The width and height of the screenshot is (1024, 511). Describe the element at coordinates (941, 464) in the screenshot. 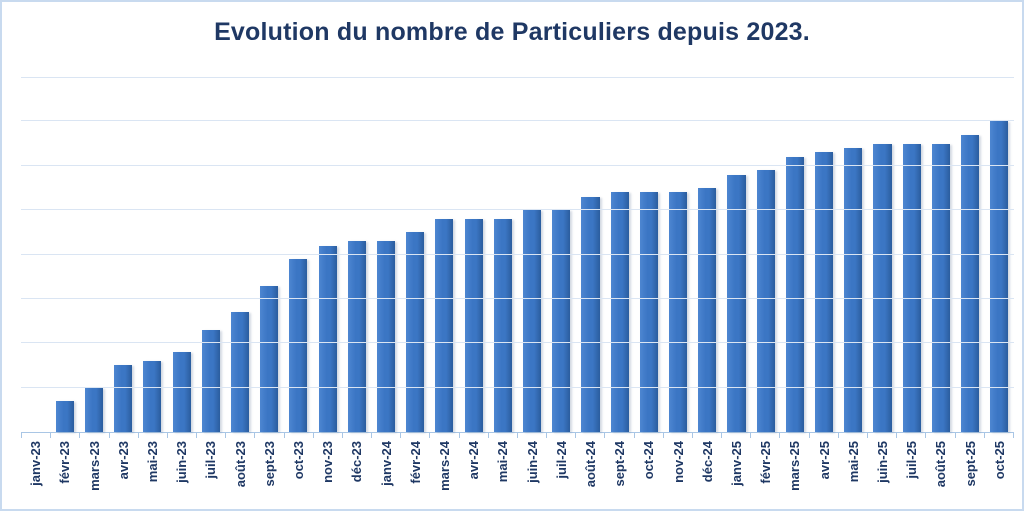

I see `x-axis-label: août-25` at that location.